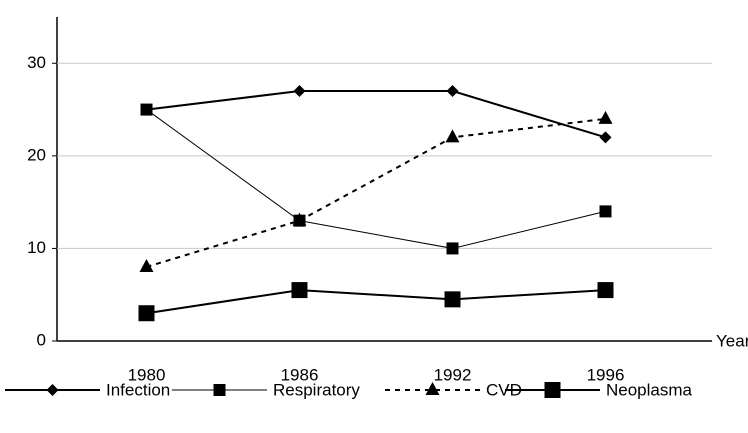  Describe the element at coordinates (41, 339) in the screenshot. I see `y-tick-label: 0` at that location.